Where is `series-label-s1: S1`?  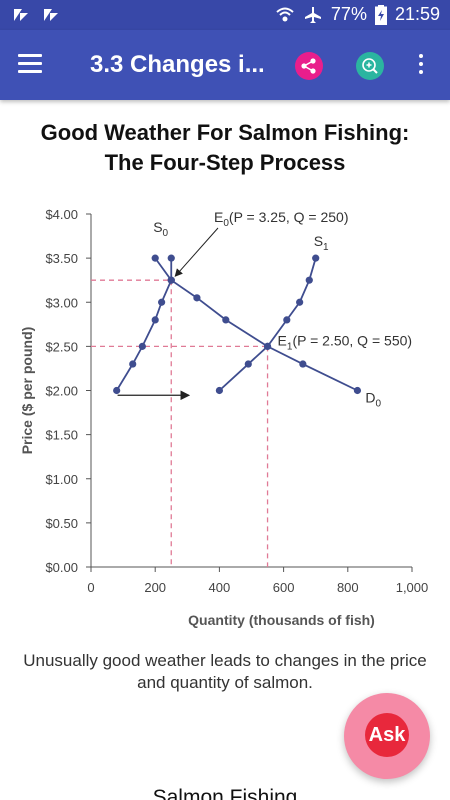
series-label-s1: S1 is located at coordinates (321, 243).